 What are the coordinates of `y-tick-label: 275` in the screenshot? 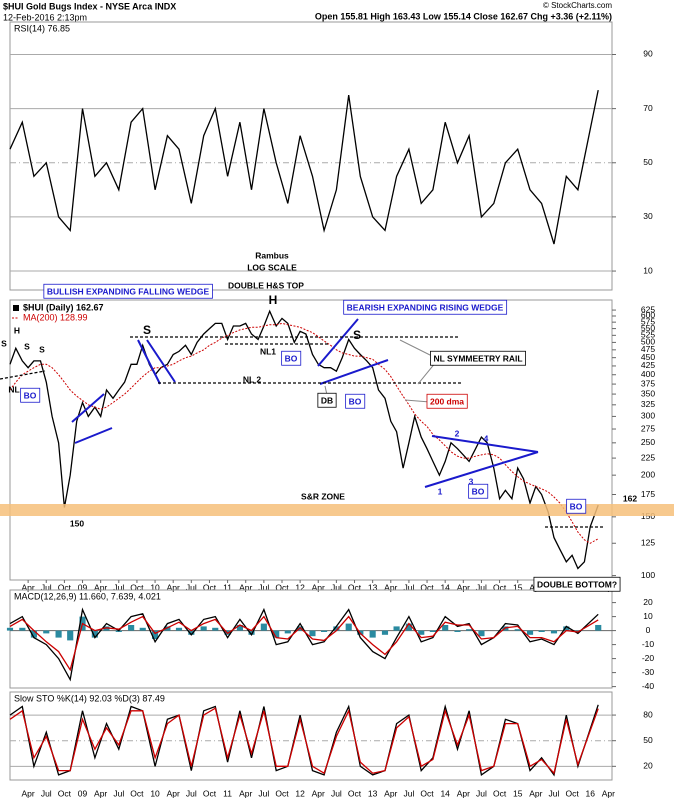 It's located at (648, 428).